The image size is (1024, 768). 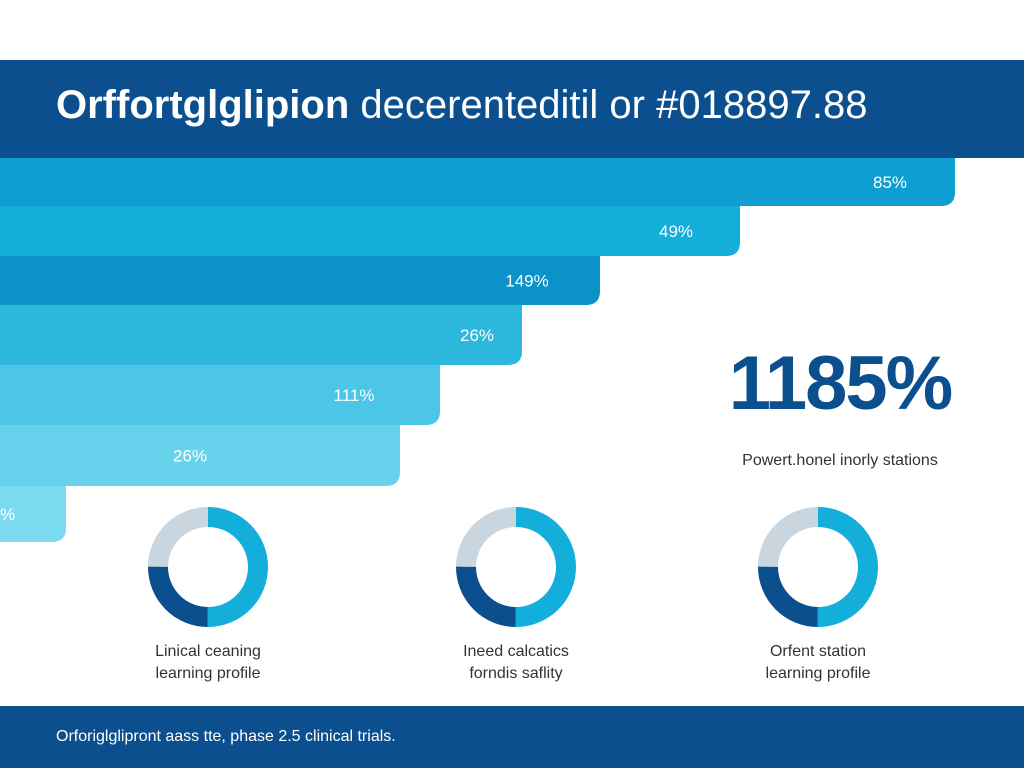 I want to click on title-rest: decerenteditil or #018897.88, so click(x=614, y=105).